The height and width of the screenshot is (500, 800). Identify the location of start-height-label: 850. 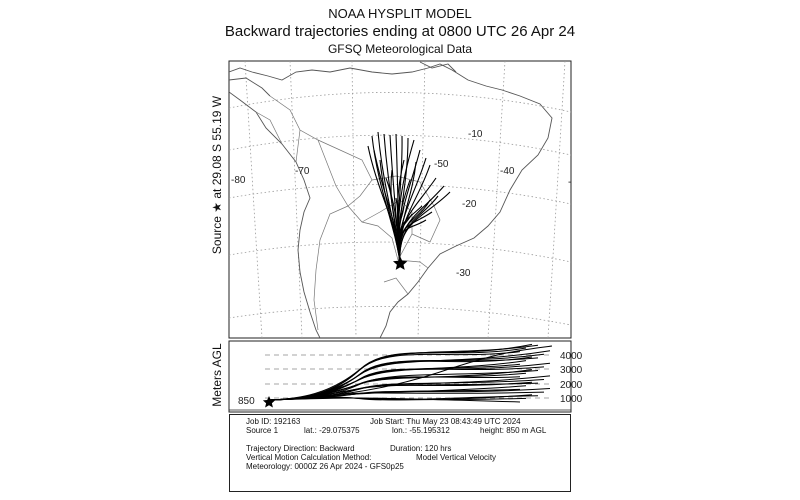
(246, 401).